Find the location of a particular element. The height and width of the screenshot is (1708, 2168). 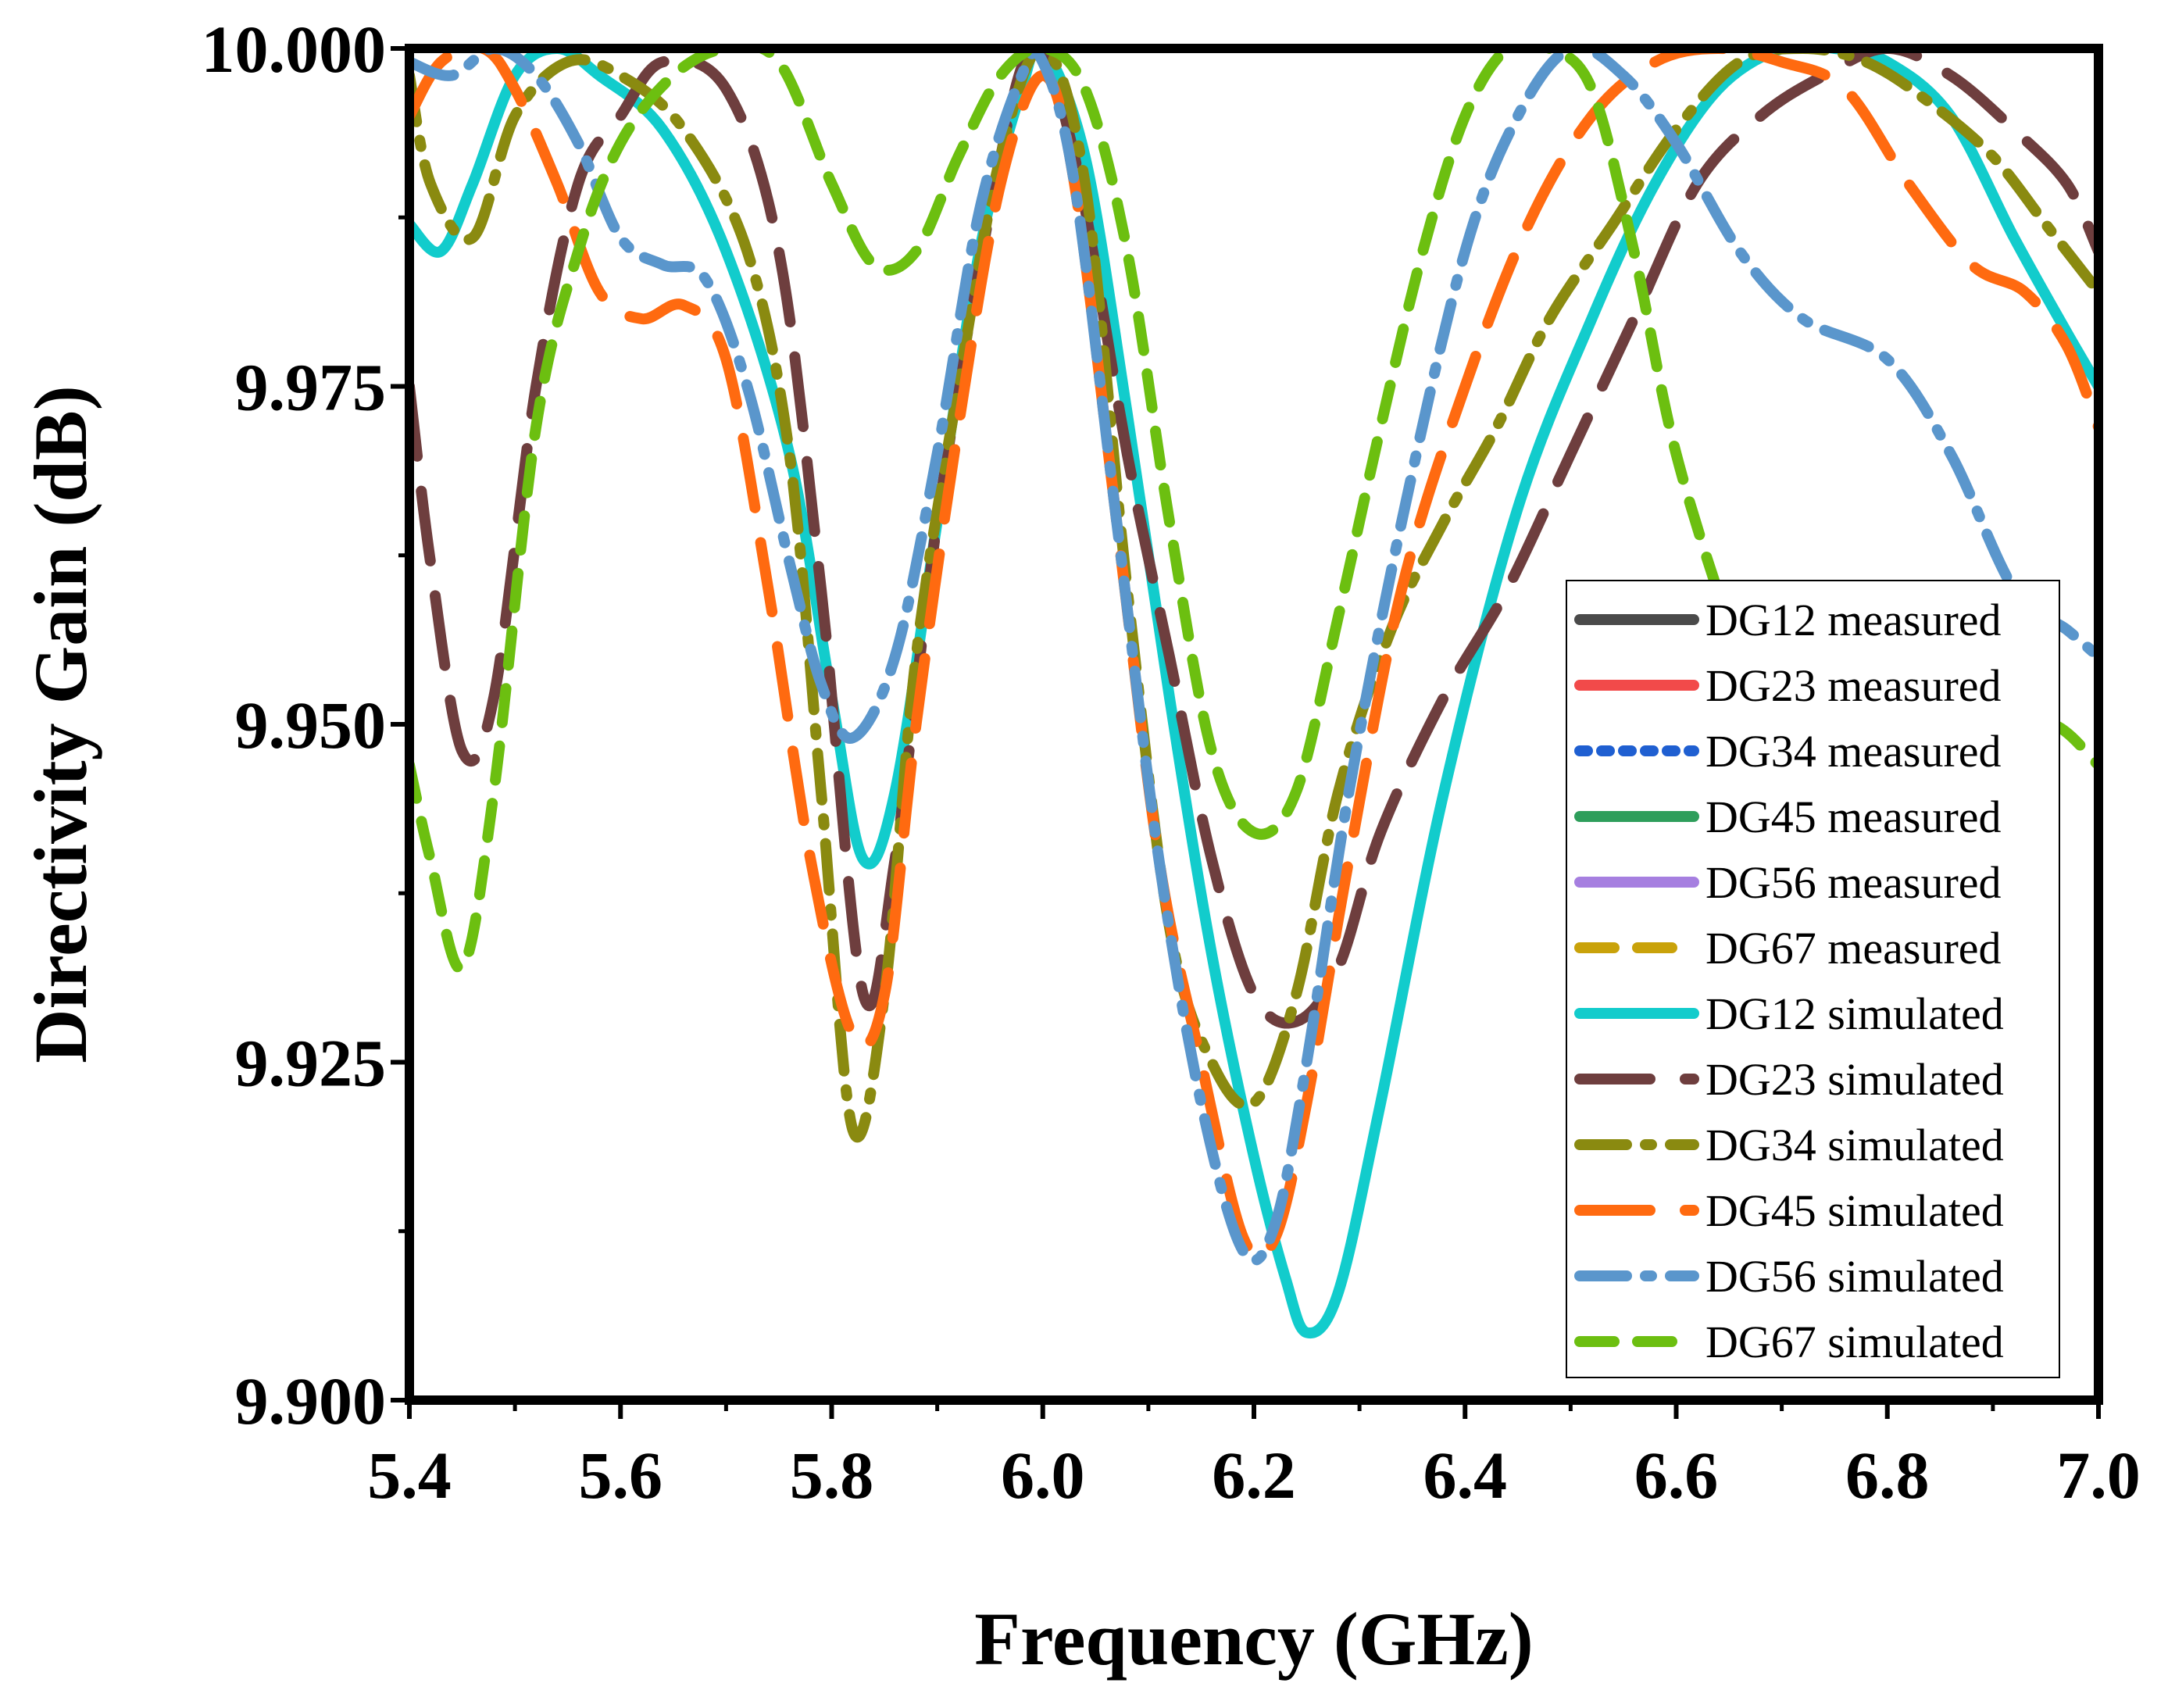

legend-label-dg56-simulated: DG56 simulated is located at coordinates (1854, 1276).